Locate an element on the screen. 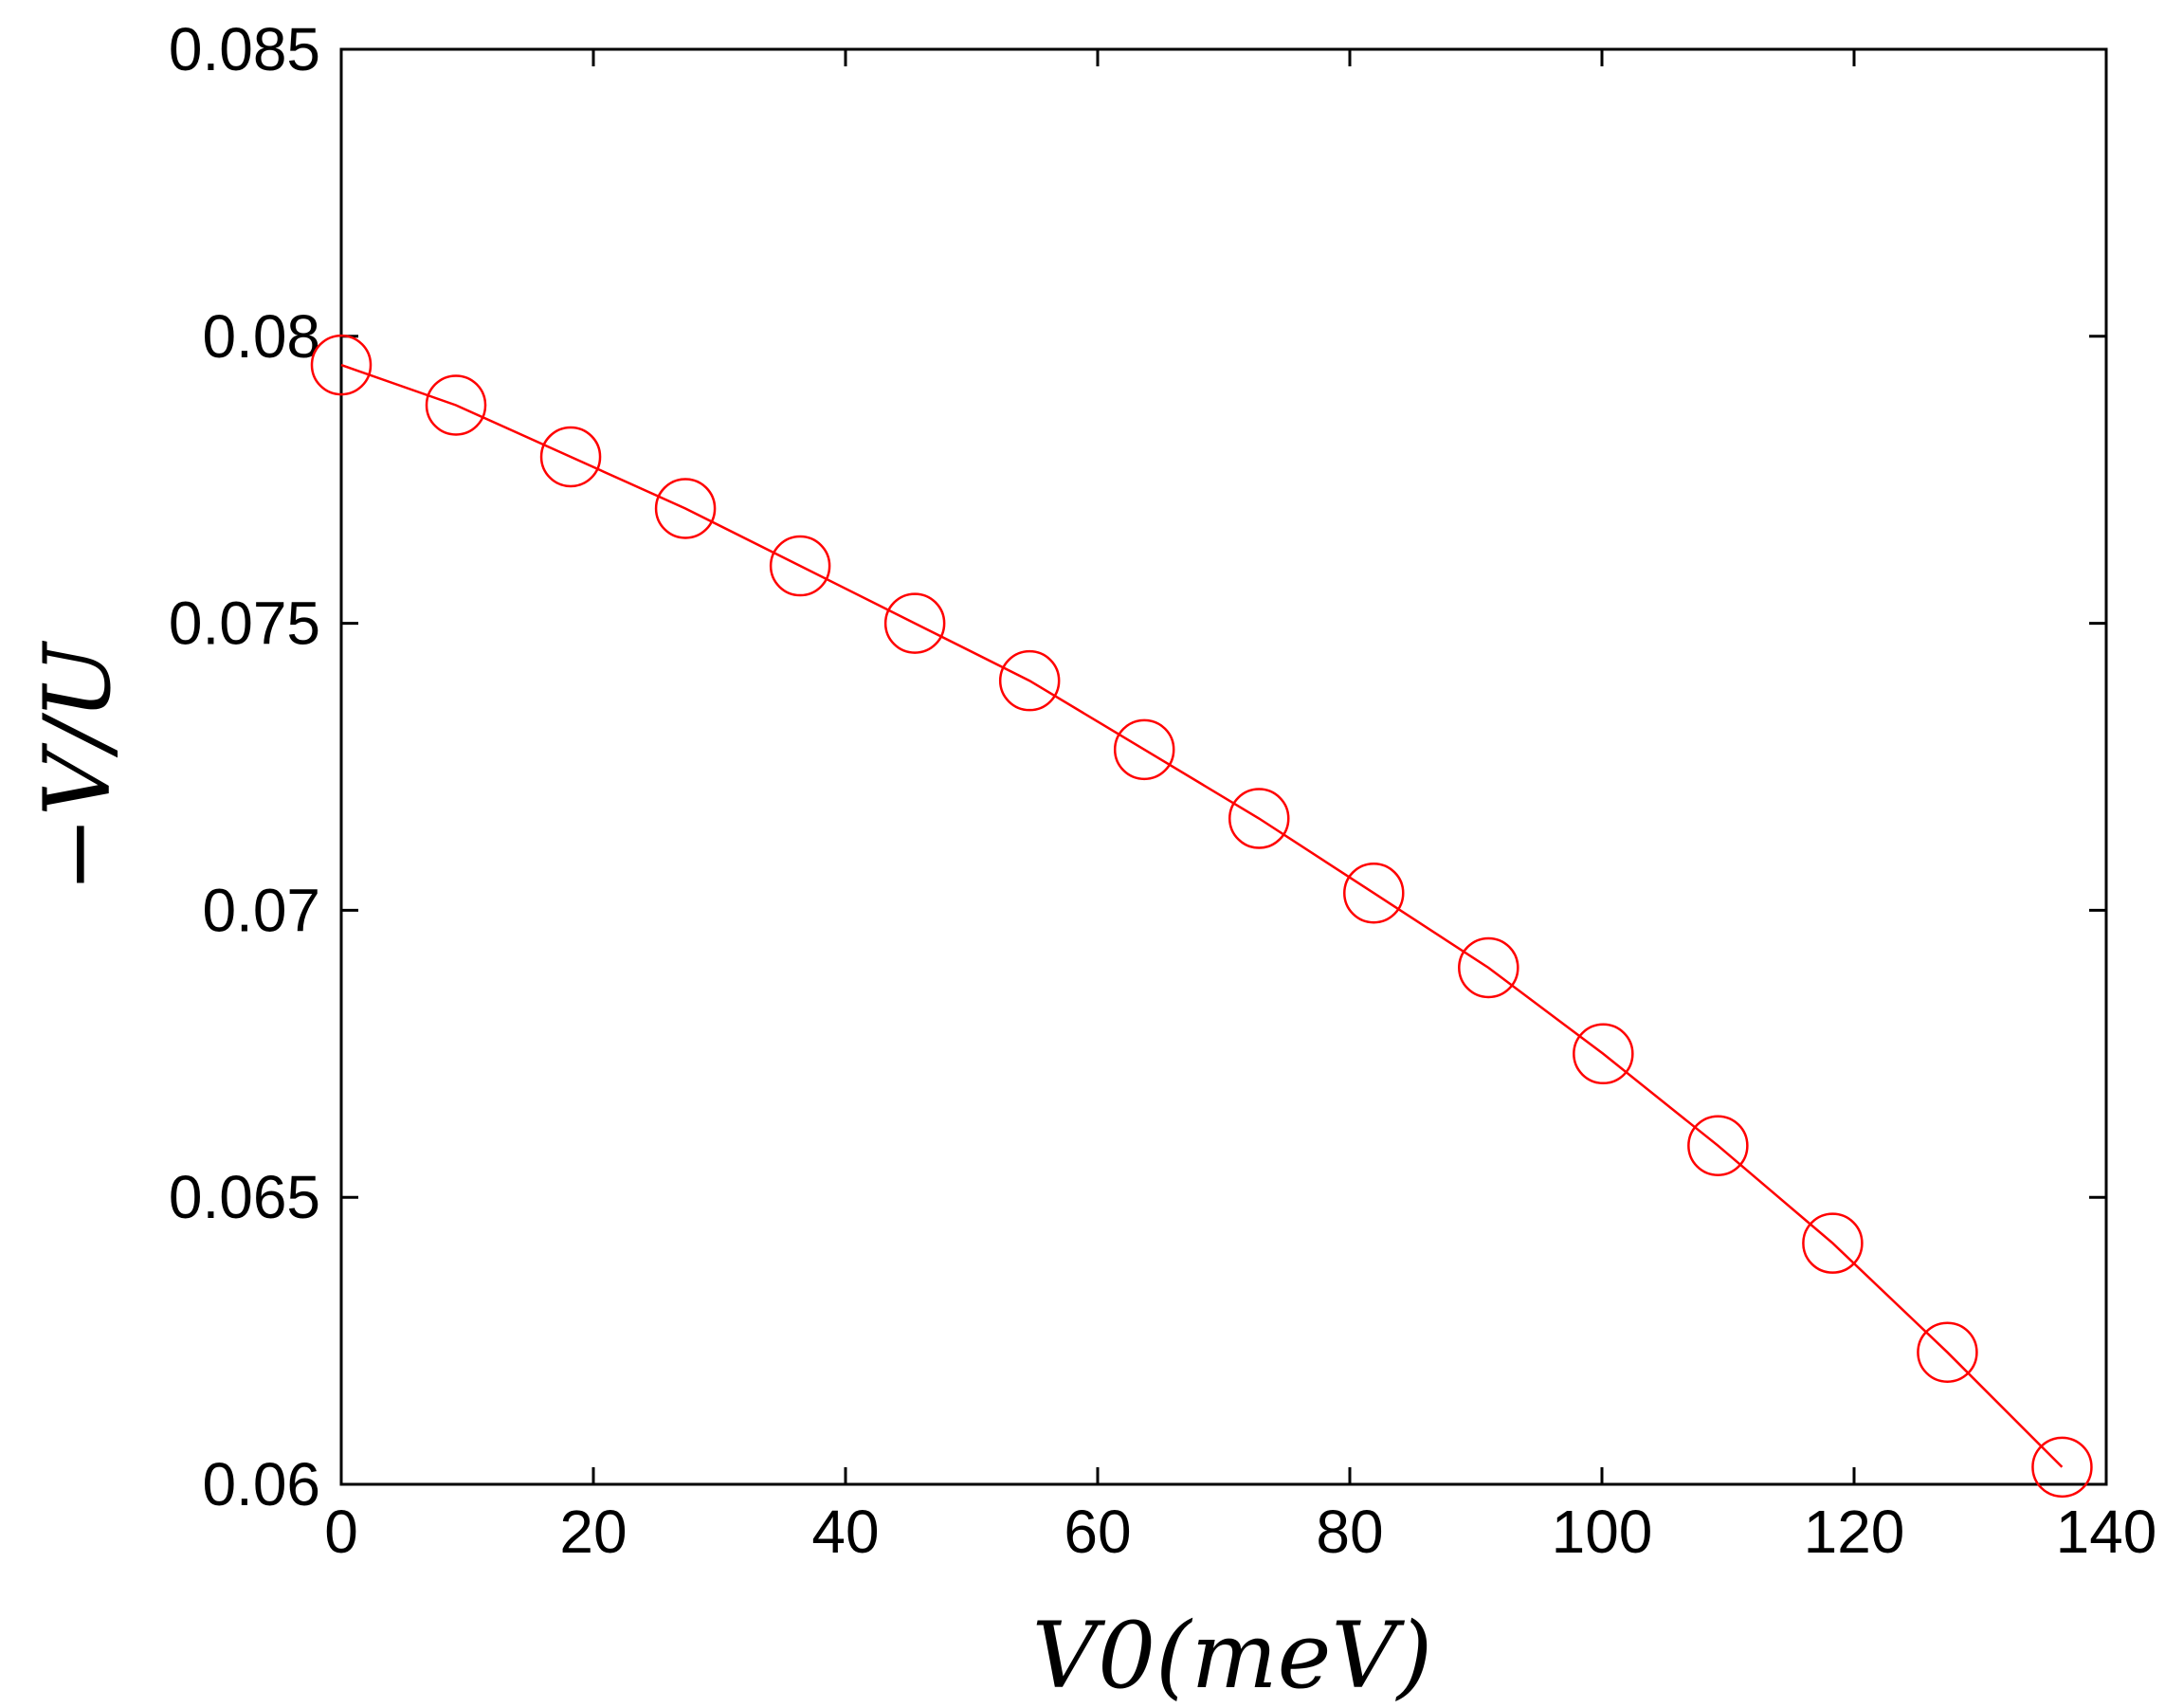 This screenshot has height=1708, width=2183. y-tick-label: 0.085 is located at coordinates (244, 49).